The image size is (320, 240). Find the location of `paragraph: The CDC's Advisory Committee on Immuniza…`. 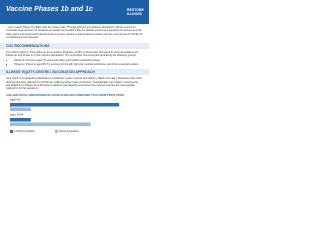

paragraph: The CDC's Advisory Committee on Immuniza… is located at coordinates (72, 54).